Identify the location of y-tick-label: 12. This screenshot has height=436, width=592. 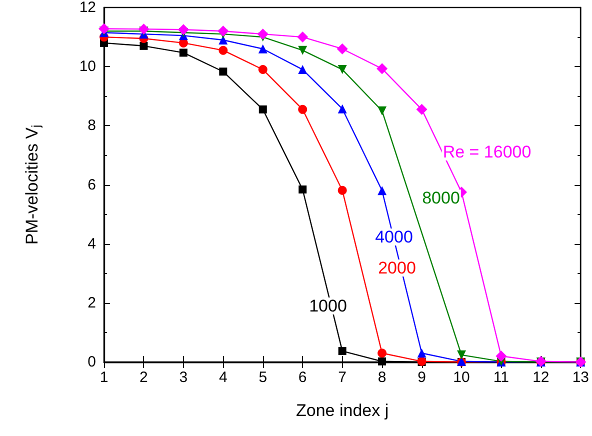
(87, 8).